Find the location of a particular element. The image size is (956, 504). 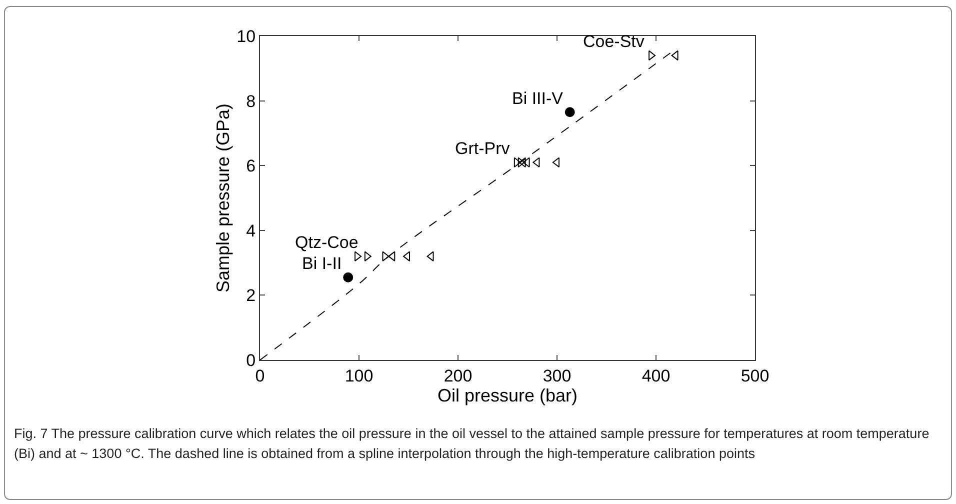

y-tick-label: 8 is located at coordinates (251, 101).